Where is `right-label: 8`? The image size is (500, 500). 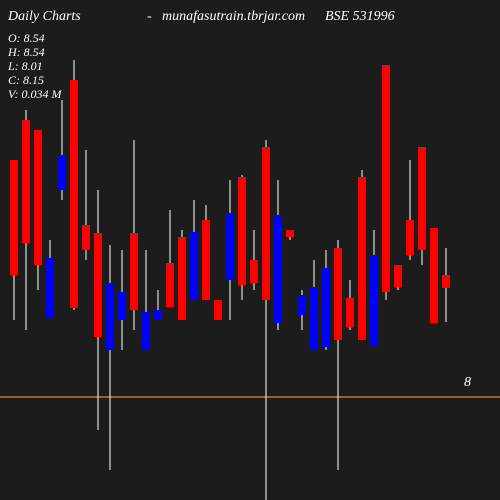
right-label: 8 is located at coordinates (467, 382).